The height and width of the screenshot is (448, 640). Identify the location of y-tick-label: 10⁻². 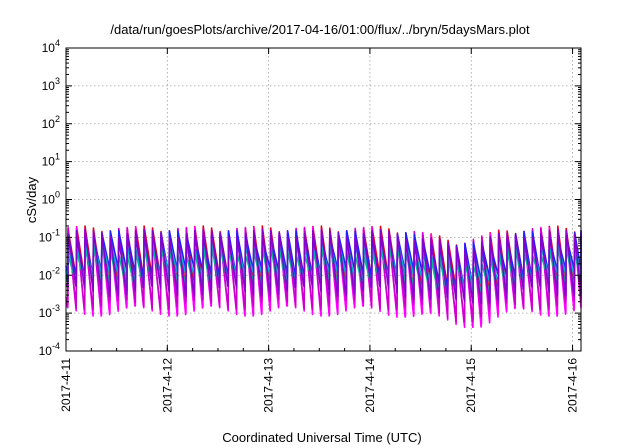
(49, 273).